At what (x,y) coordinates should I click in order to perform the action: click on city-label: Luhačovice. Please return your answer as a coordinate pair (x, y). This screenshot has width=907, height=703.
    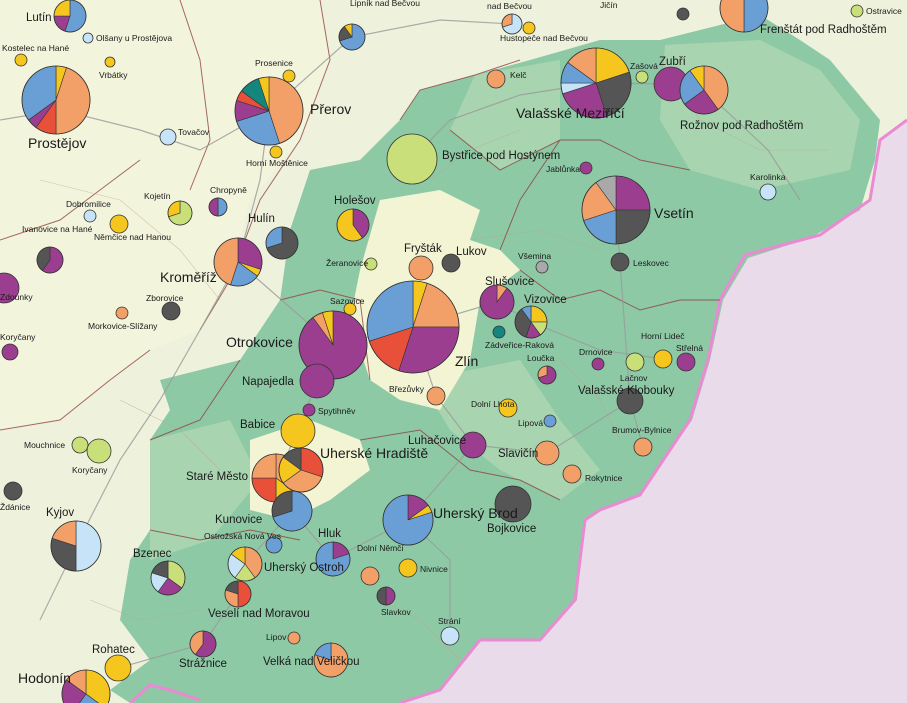
    Looking at the image, I should click on (437, 441).